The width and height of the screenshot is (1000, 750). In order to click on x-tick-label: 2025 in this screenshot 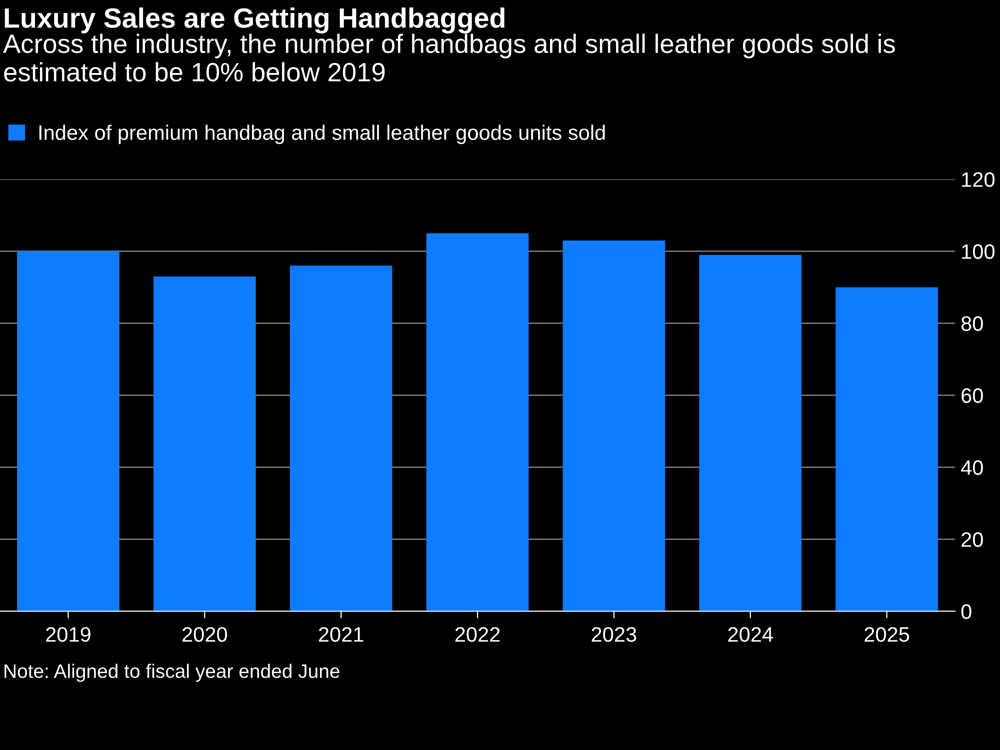, I will do `click(887, 634)`.